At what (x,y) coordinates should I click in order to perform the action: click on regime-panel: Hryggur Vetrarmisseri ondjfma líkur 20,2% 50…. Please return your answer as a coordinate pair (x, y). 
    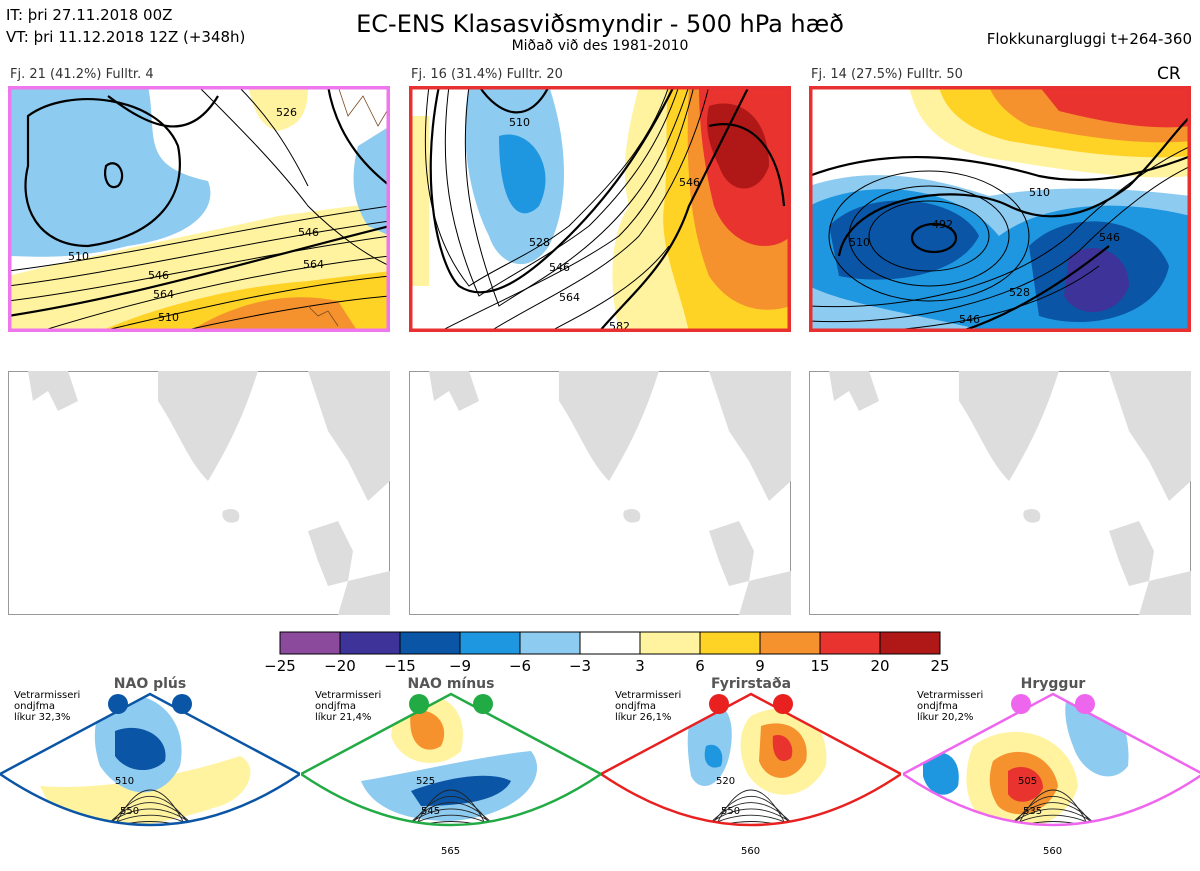
    Looking at the image, I should click on (1051, 773).